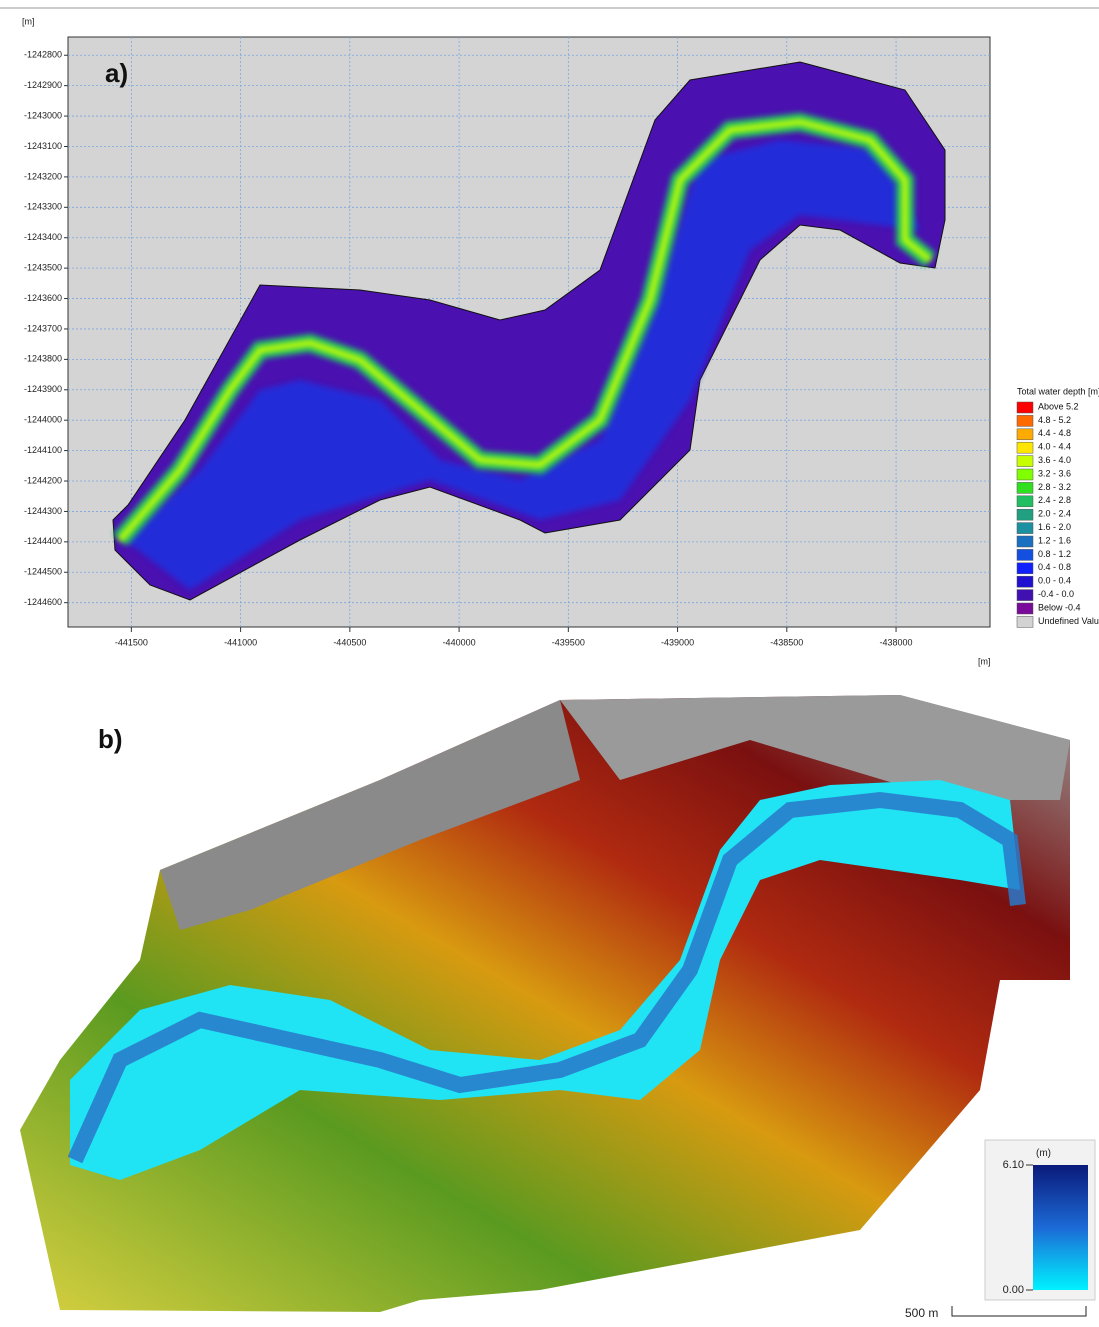  I want to click on scale-bar, so click(1019, 1311).